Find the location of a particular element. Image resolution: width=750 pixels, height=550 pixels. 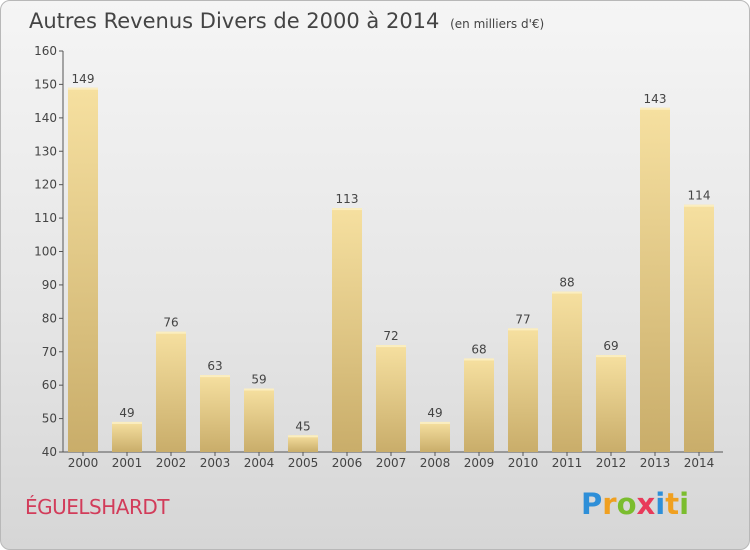

y-tick-label: 100 is located at coordinates (45, 252).